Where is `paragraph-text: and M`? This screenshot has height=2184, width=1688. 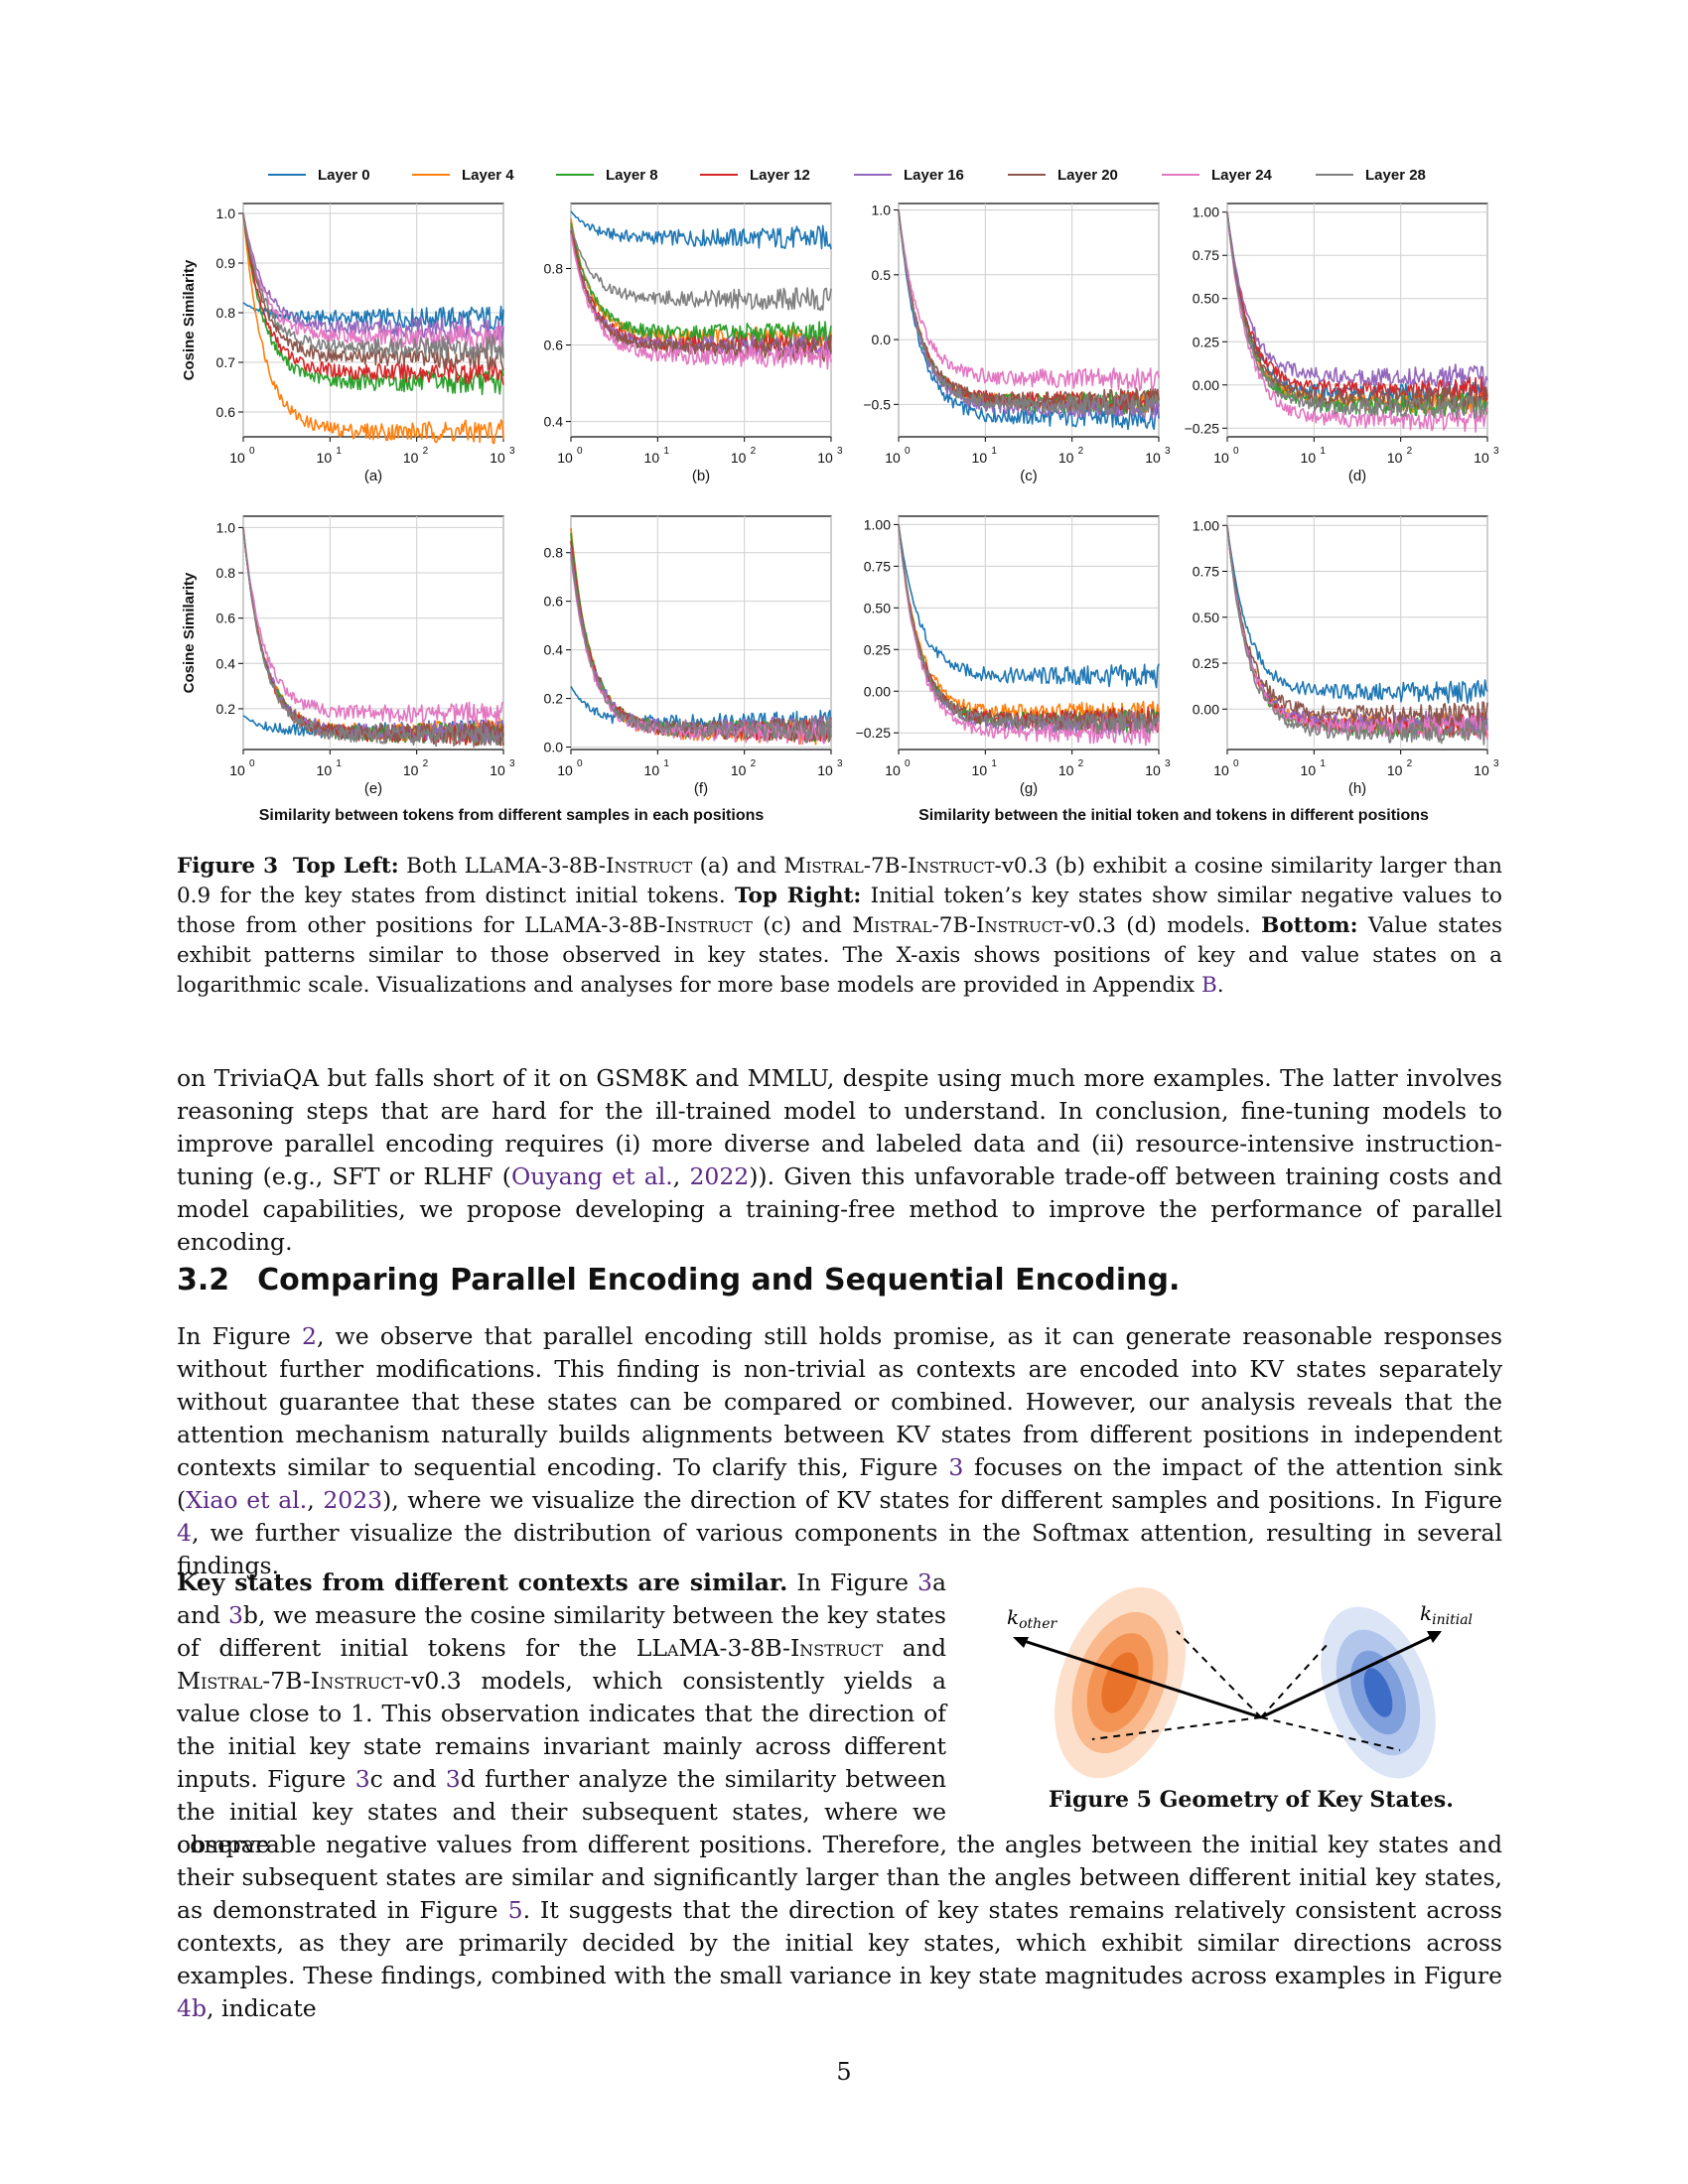
paragraph-text: and M is located at coordinates (561, 1664).